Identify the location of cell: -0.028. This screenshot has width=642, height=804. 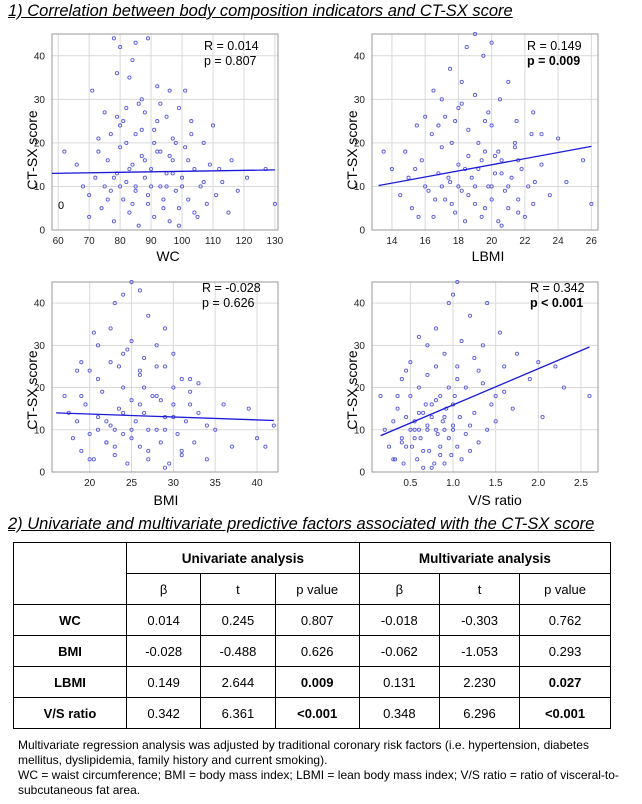
(163, 651).